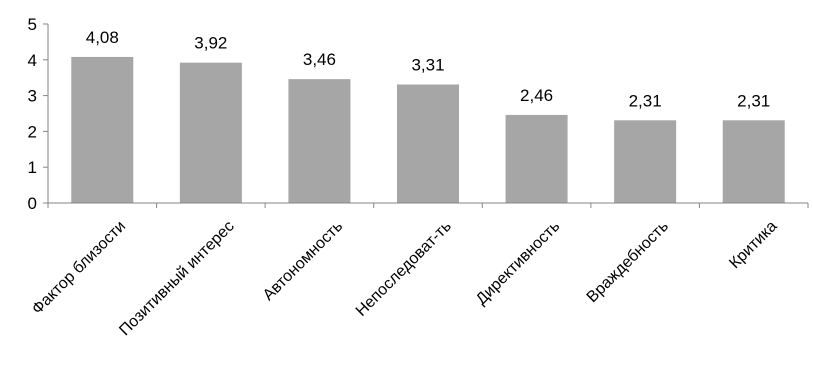 The width and height of the screenshot is (813, 371). I want to click on x-axis, so click(428, 205).